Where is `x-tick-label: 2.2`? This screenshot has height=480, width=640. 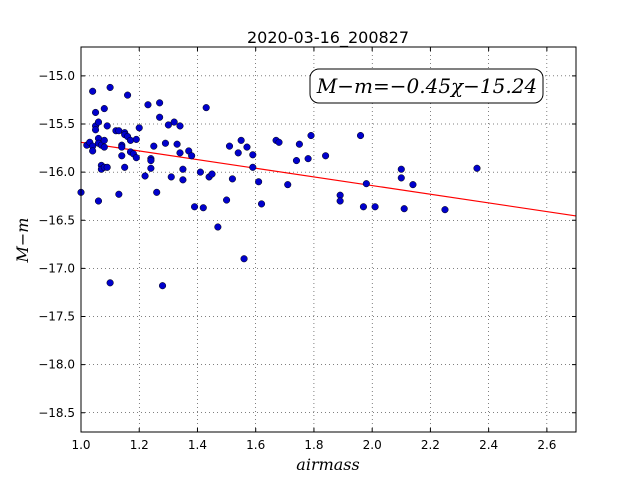
x-tick-label: 2.2 is located at coordinates (430, 445).